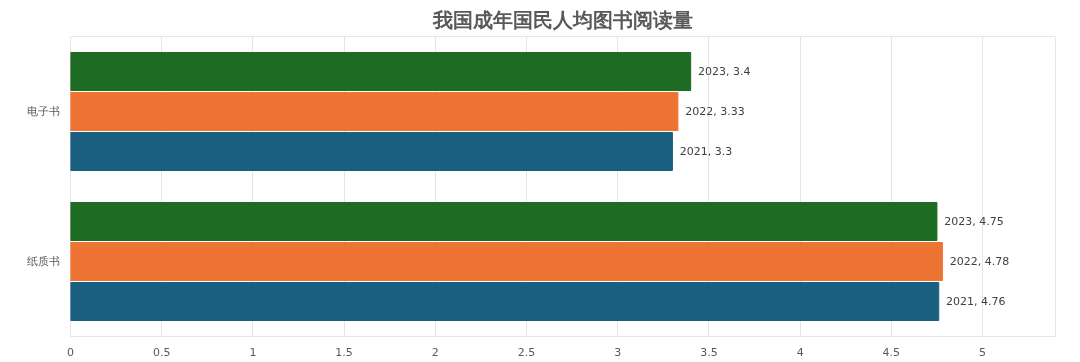 This screenshot has height=362, width=1080. What do you see at coordinates (435, 352) in the screenshot?
I see `x-tick-label: 2` at bounding box center [435, 352].